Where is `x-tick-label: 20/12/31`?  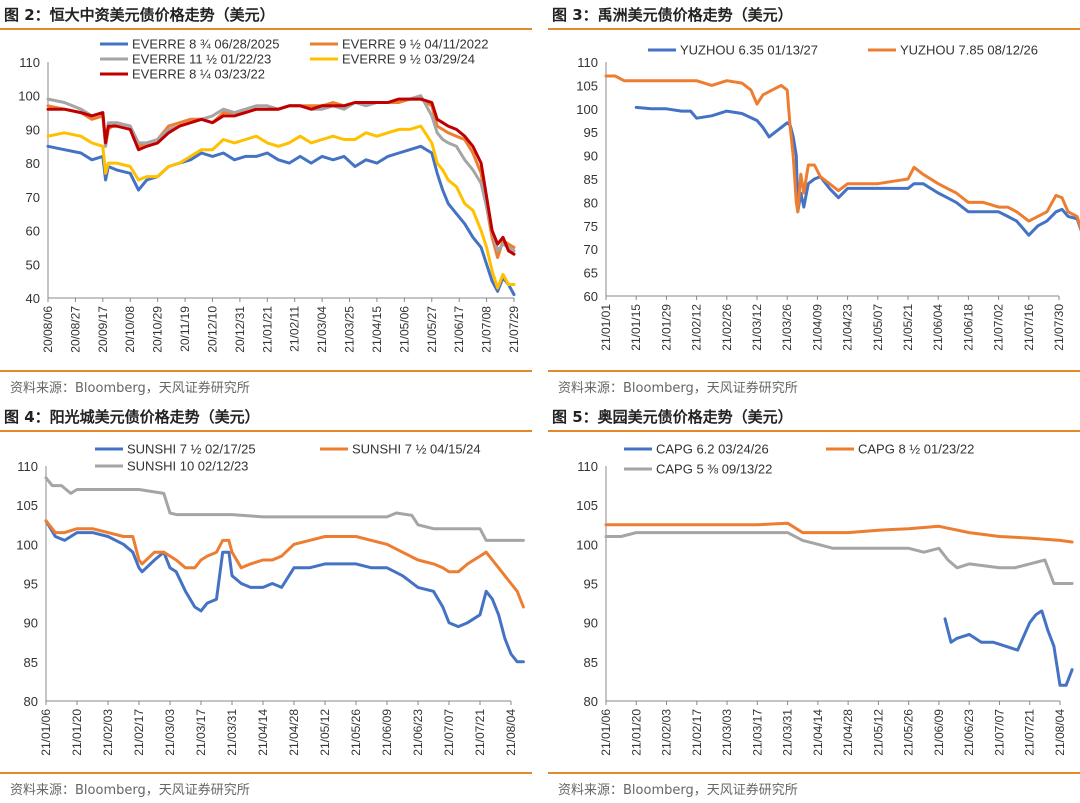 x-tick-label: 20/12/31 is located at coordinates (240, 329).